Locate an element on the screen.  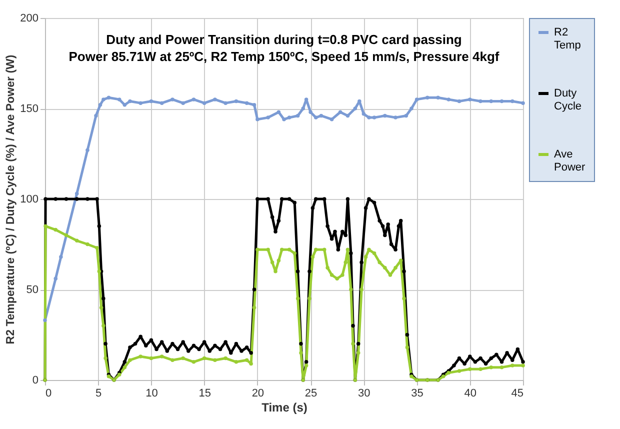
x-axis-title: Time (s) is located at coordinates (285, 407).